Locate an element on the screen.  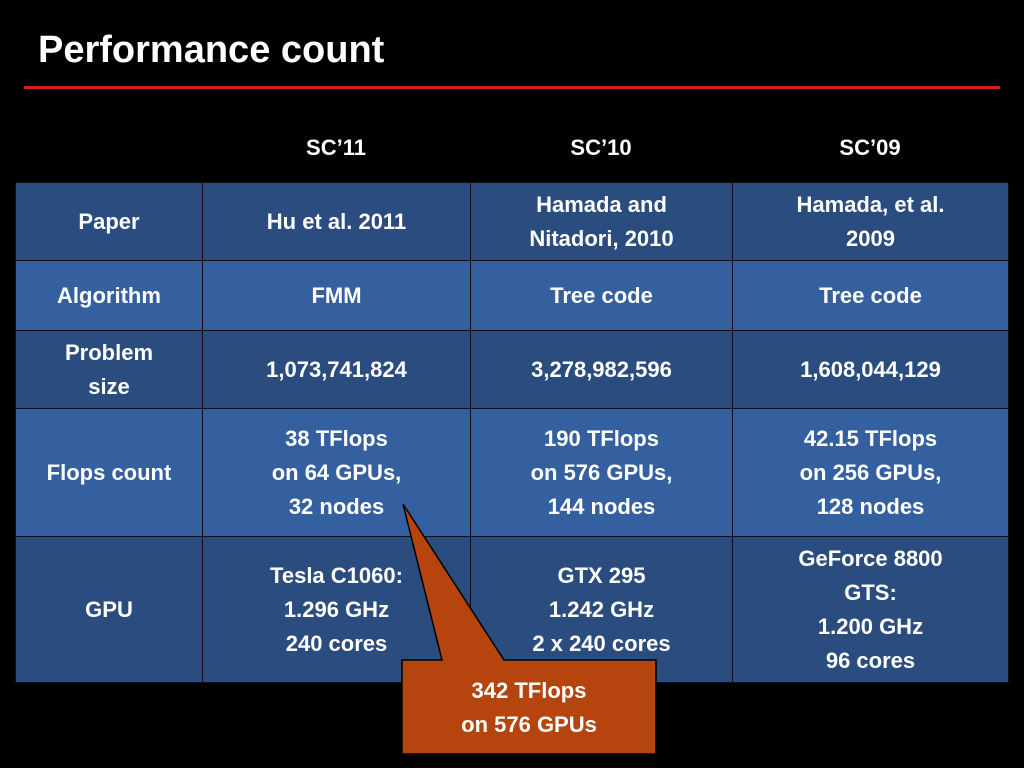
table-cell: FMM is located at coordinates (336, 295).